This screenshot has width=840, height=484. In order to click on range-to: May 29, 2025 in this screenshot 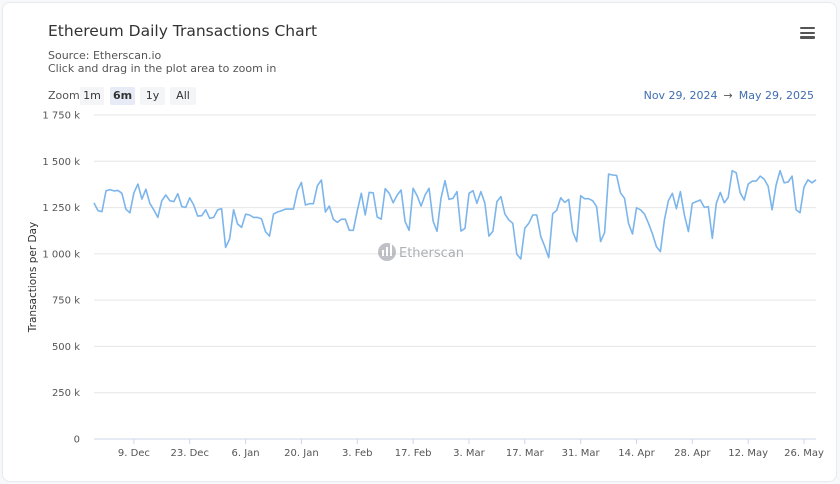, I will do `click(776, 95)`.